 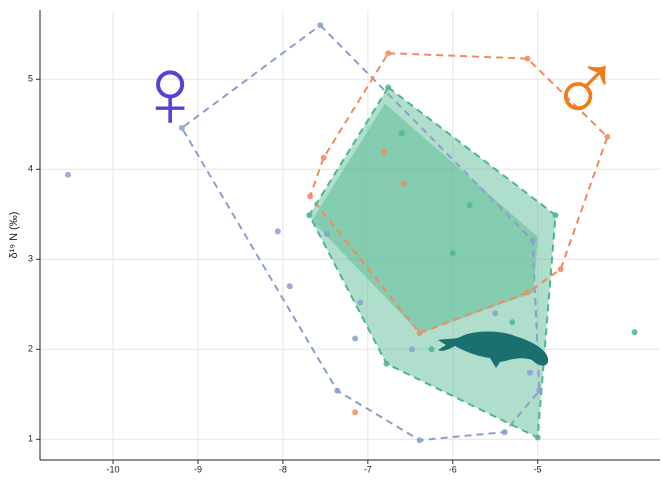 I want to click on y-tick-label: 5, so click(x=30, y=79).